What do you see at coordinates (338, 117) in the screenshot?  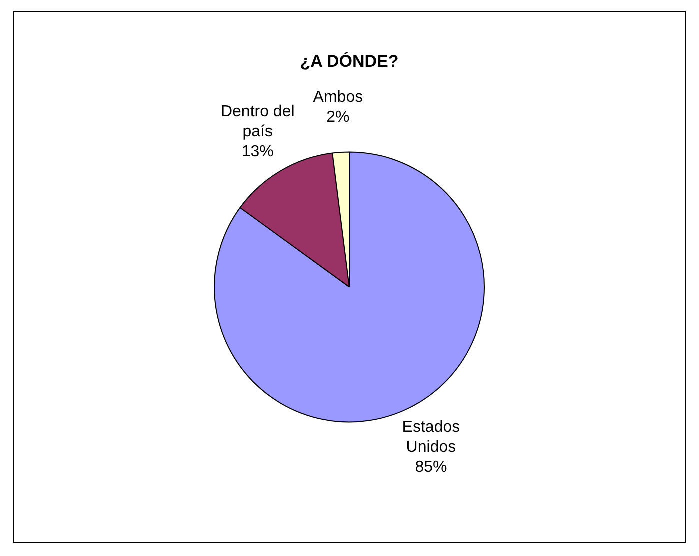 I see `data-label: 2%` at bounding box center [338, 117].